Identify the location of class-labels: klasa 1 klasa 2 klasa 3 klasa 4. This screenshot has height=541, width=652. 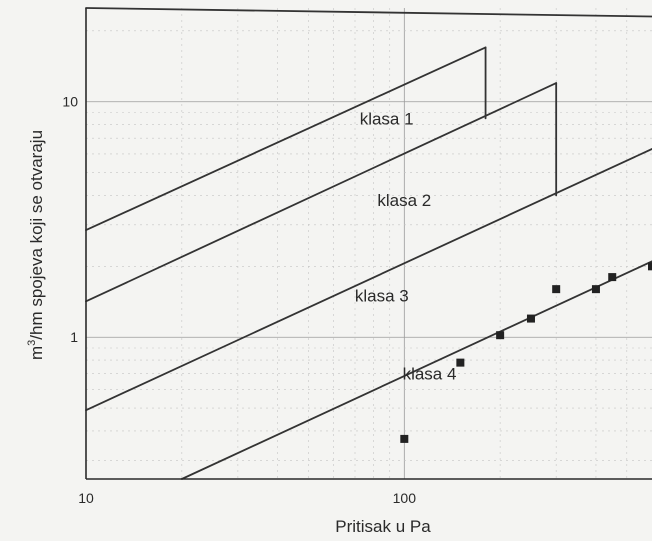
(406, 247).